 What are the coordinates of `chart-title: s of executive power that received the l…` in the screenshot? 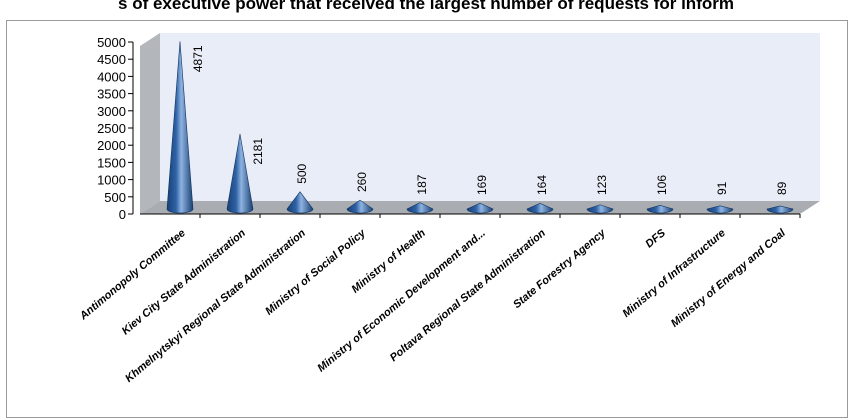 It's located at (426, 6).